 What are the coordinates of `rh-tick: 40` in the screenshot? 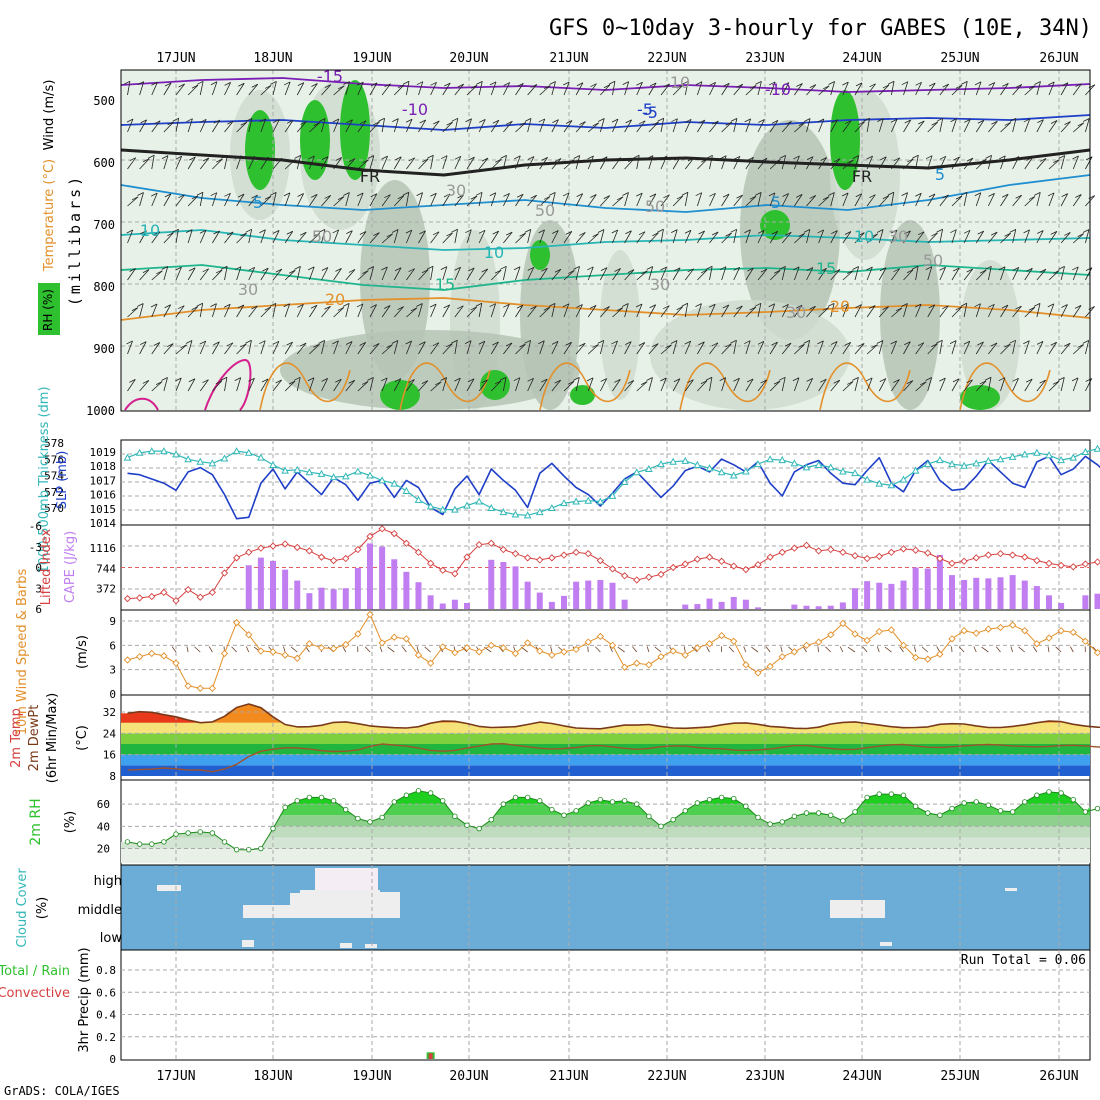 It's located at (103, 826).